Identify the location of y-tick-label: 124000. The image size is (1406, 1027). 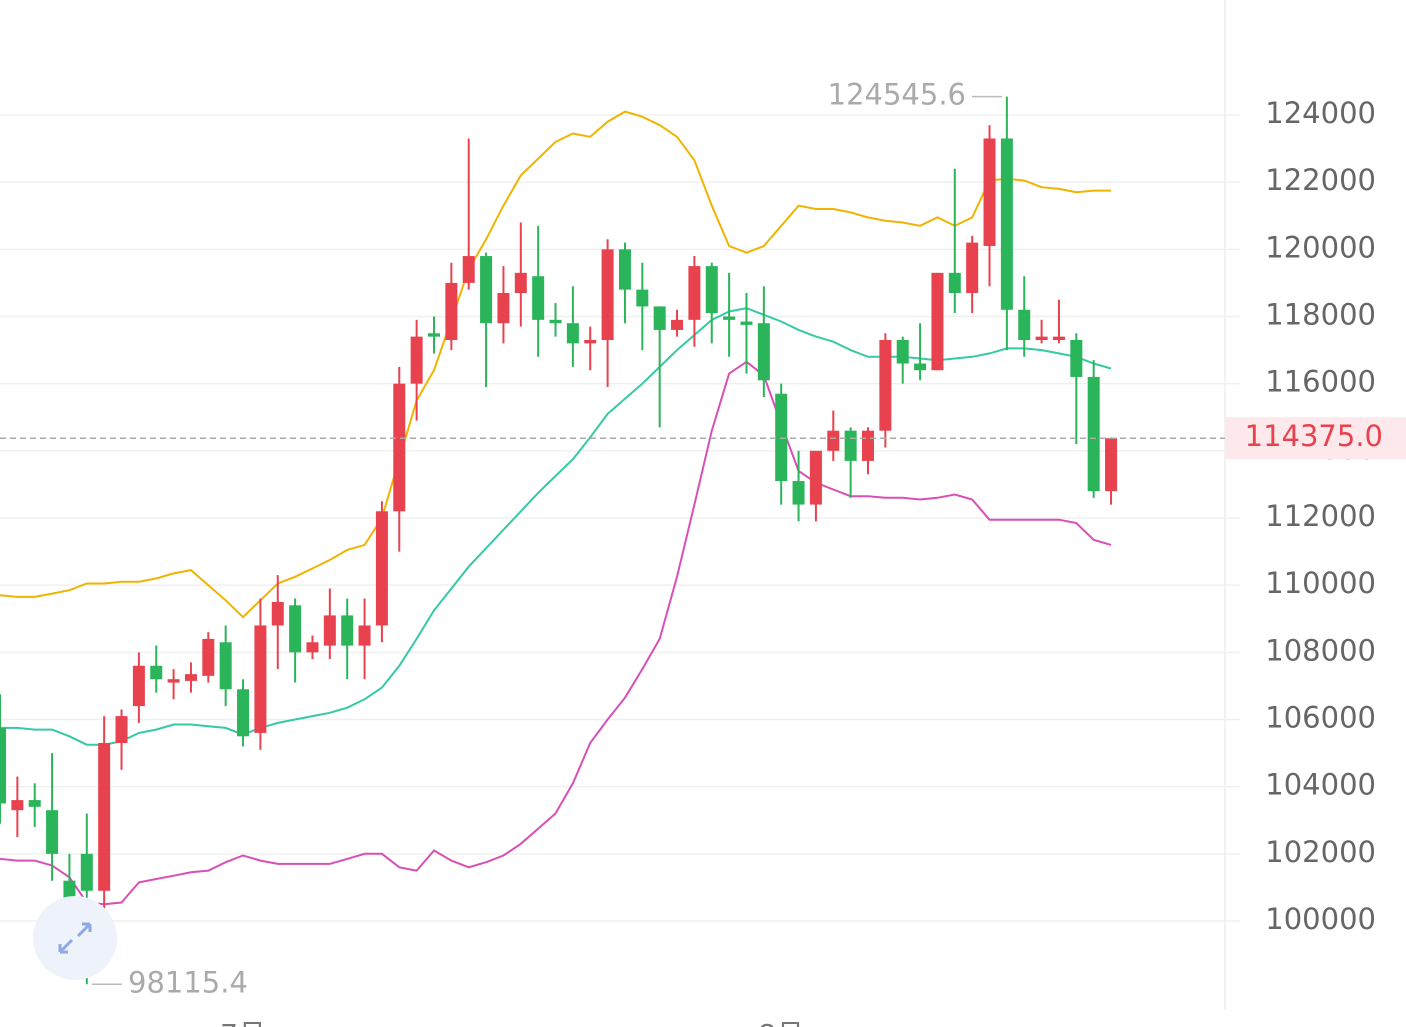
(1320, 113).